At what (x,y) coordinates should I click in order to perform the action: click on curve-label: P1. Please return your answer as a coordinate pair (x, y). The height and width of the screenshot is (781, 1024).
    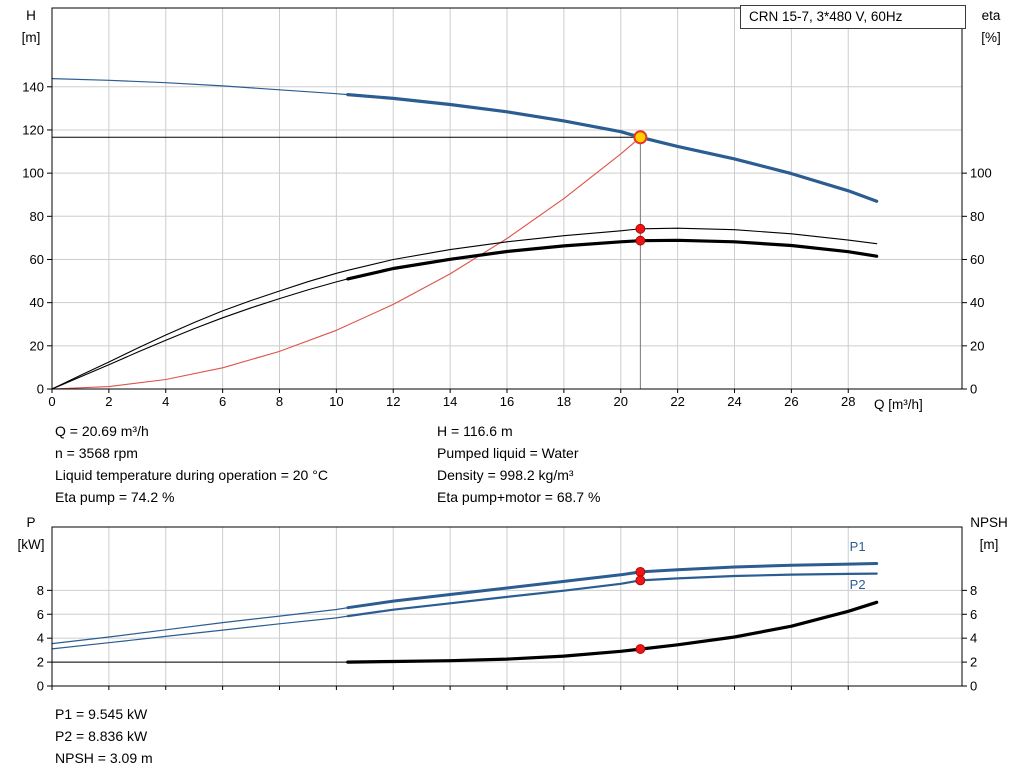
    Looking at the image, I should click on (858, 546).